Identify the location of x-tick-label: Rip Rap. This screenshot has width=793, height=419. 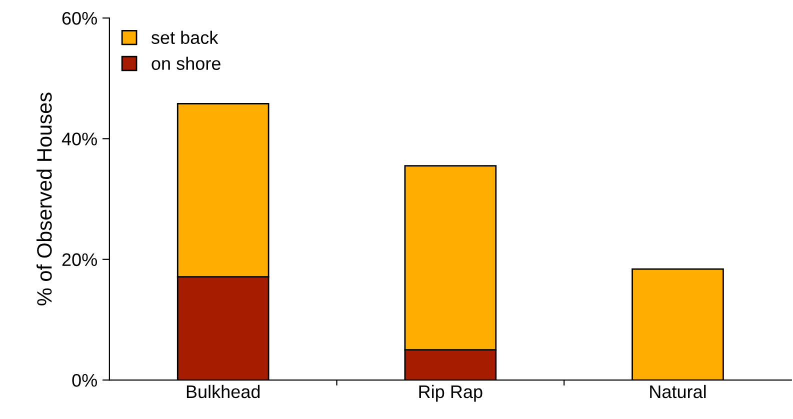
(450, 393).